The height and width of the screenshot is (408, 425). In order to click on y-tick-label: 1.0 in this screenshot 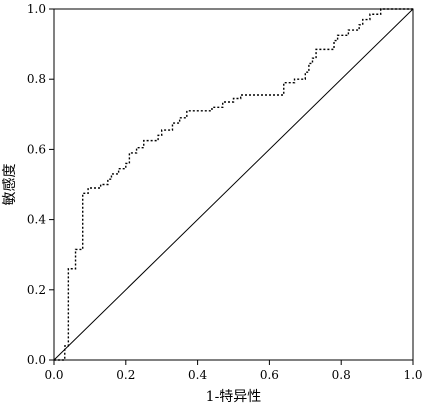, I will do `click(36, 9)`.